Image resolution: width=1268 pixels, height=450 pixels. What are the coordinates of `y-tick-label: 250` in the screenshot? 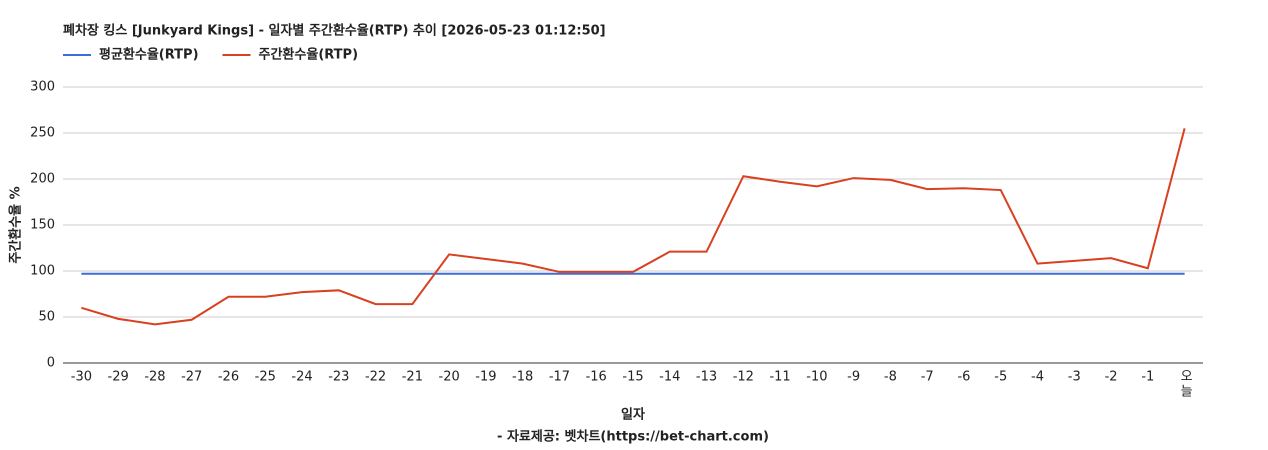 It's located at (42, 133).